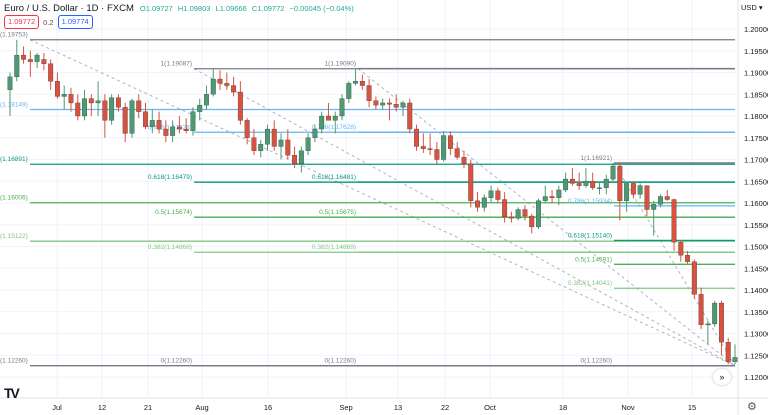 The image size is (768, 415). I want to click on time-tick-label: 22, so click(445, 407).